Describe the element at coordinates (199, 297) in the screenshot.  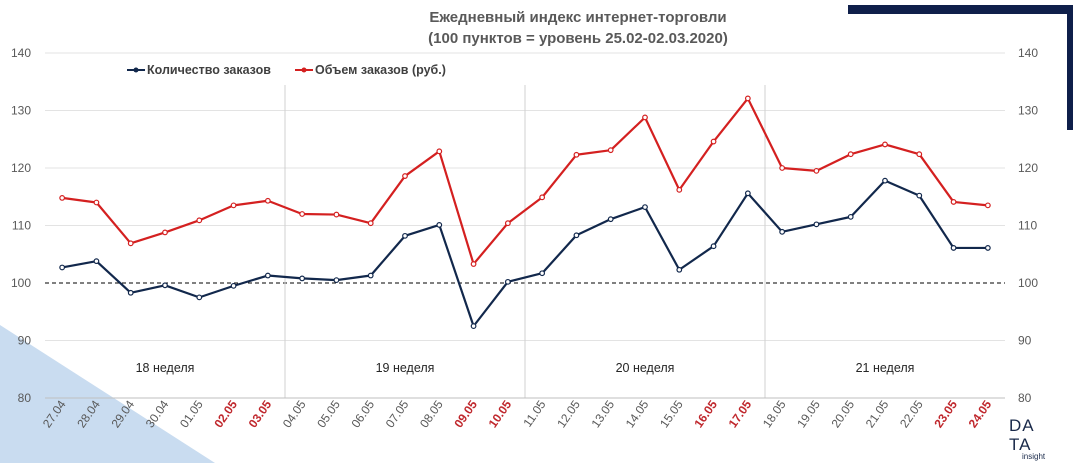
I see `series-1-point-01.05` at that location.